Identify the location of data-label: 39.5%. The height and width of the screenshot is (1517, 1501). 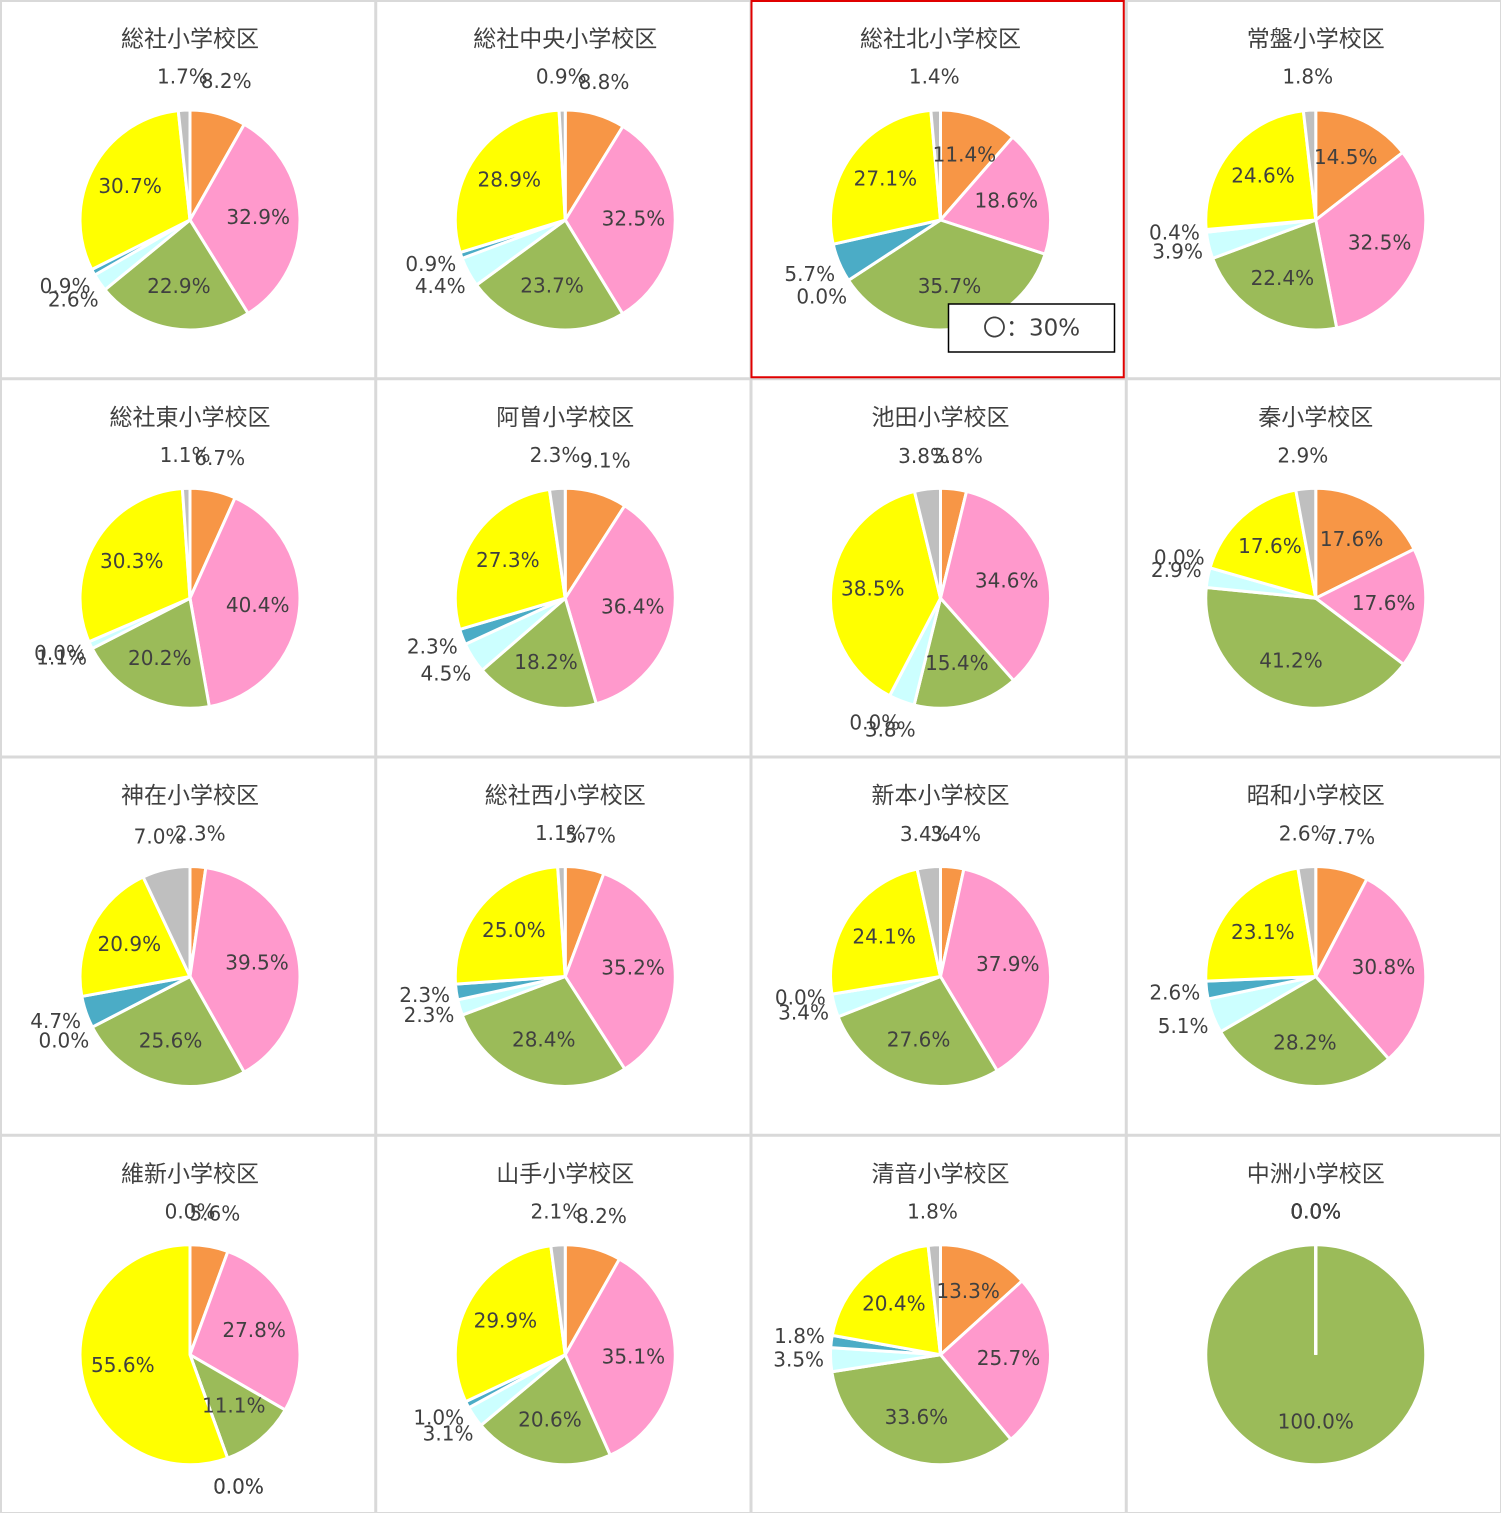
(257, 962).